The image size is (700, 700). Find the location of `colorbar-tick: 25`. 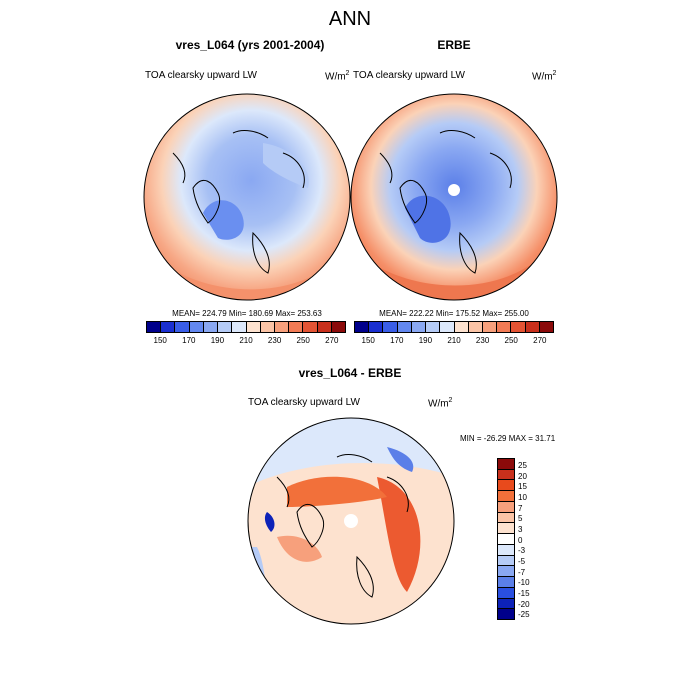

colorbar-tick: 25 is located at coordinates (522, 465).